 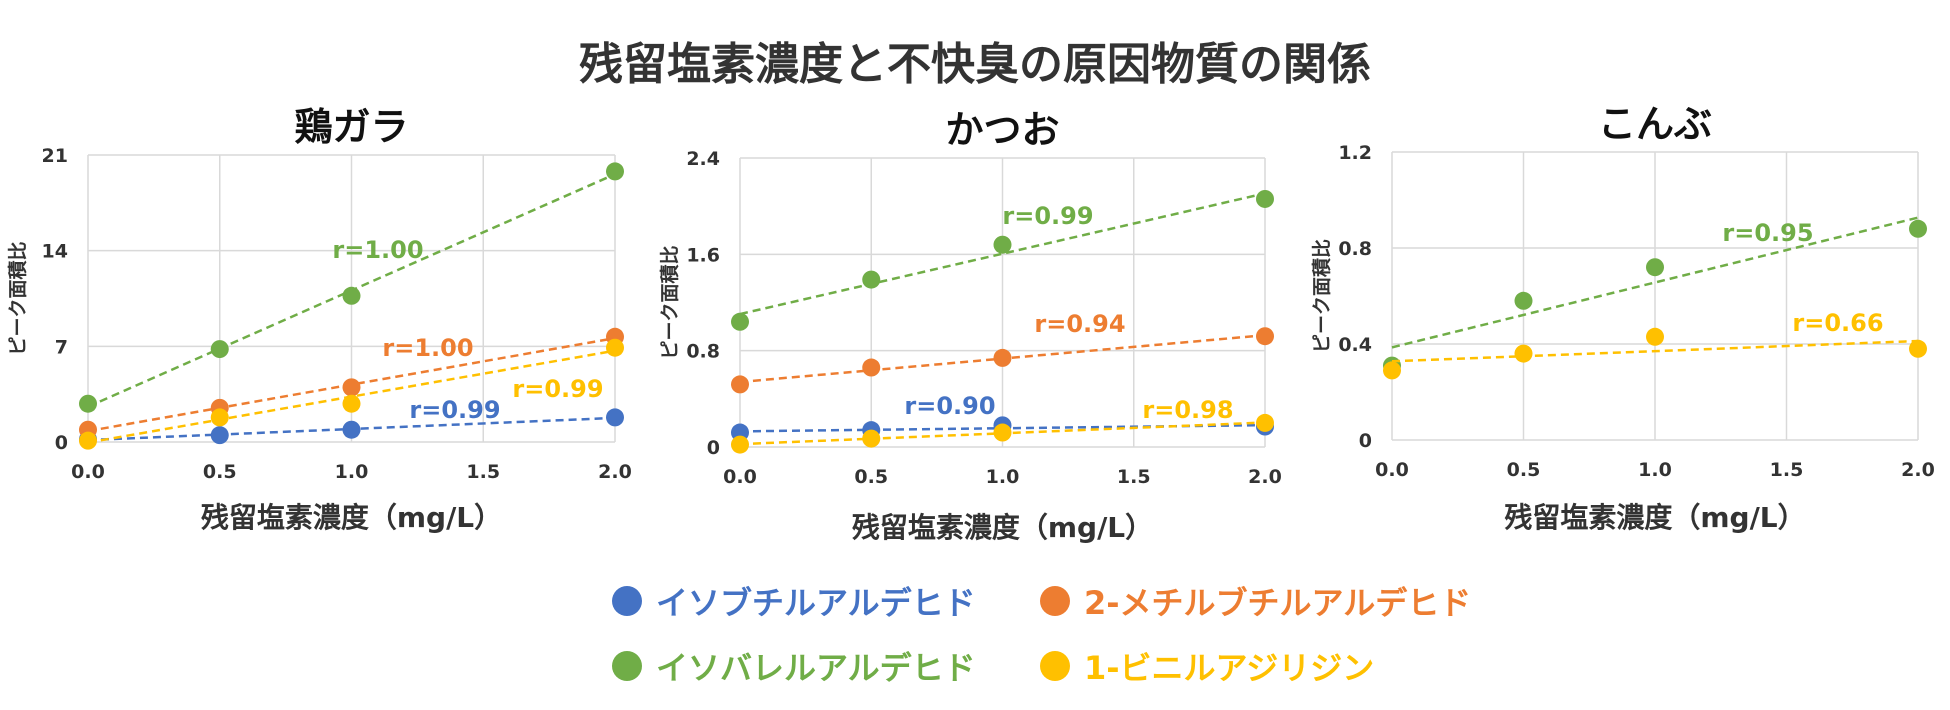 What do you see at coordinates (816, 603) in the screenshot?
I see `legend-label: イソブチルアルデヒド` at bounding box center [816, 603].